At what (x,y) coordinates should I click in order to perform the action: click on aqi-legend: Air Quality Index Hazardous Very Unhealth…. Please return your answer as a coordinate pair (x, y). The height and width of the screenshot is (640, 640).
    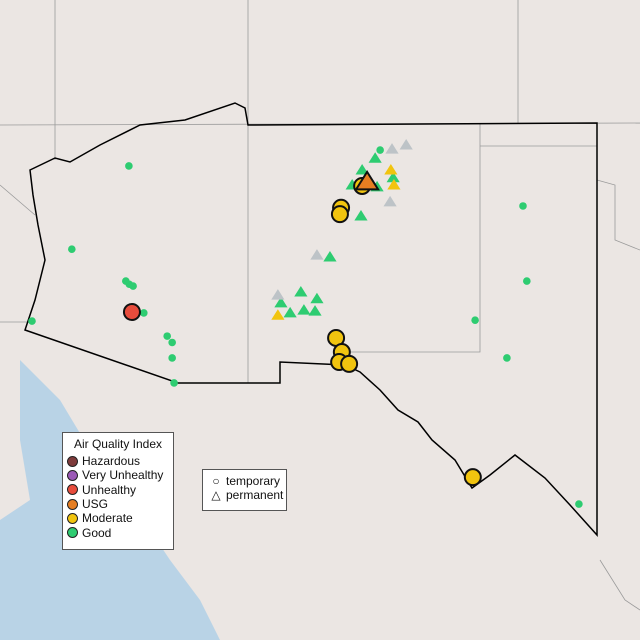
    Looking at the image, I should click on (118, 491).